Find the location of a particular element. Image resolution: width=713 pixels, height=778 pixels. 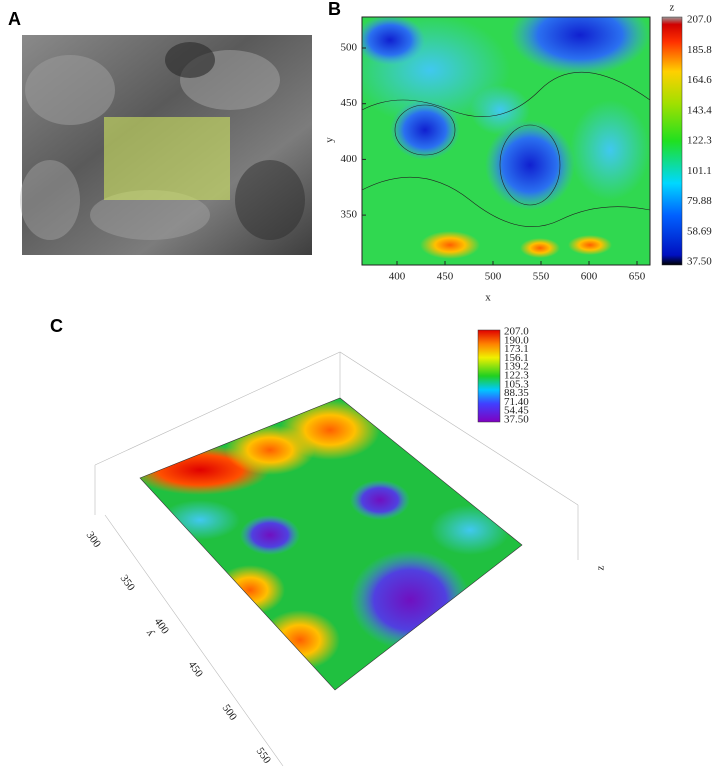

x-axis-label: x is located at coordinates (488, 298).